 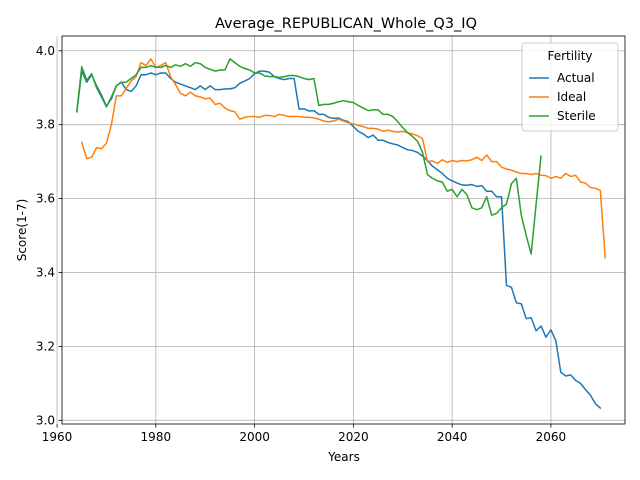 What do you see at coordinates (45, 51) in the screenshot?
I see `y-tick-label: 4.0` at bounding box center [45, 51].